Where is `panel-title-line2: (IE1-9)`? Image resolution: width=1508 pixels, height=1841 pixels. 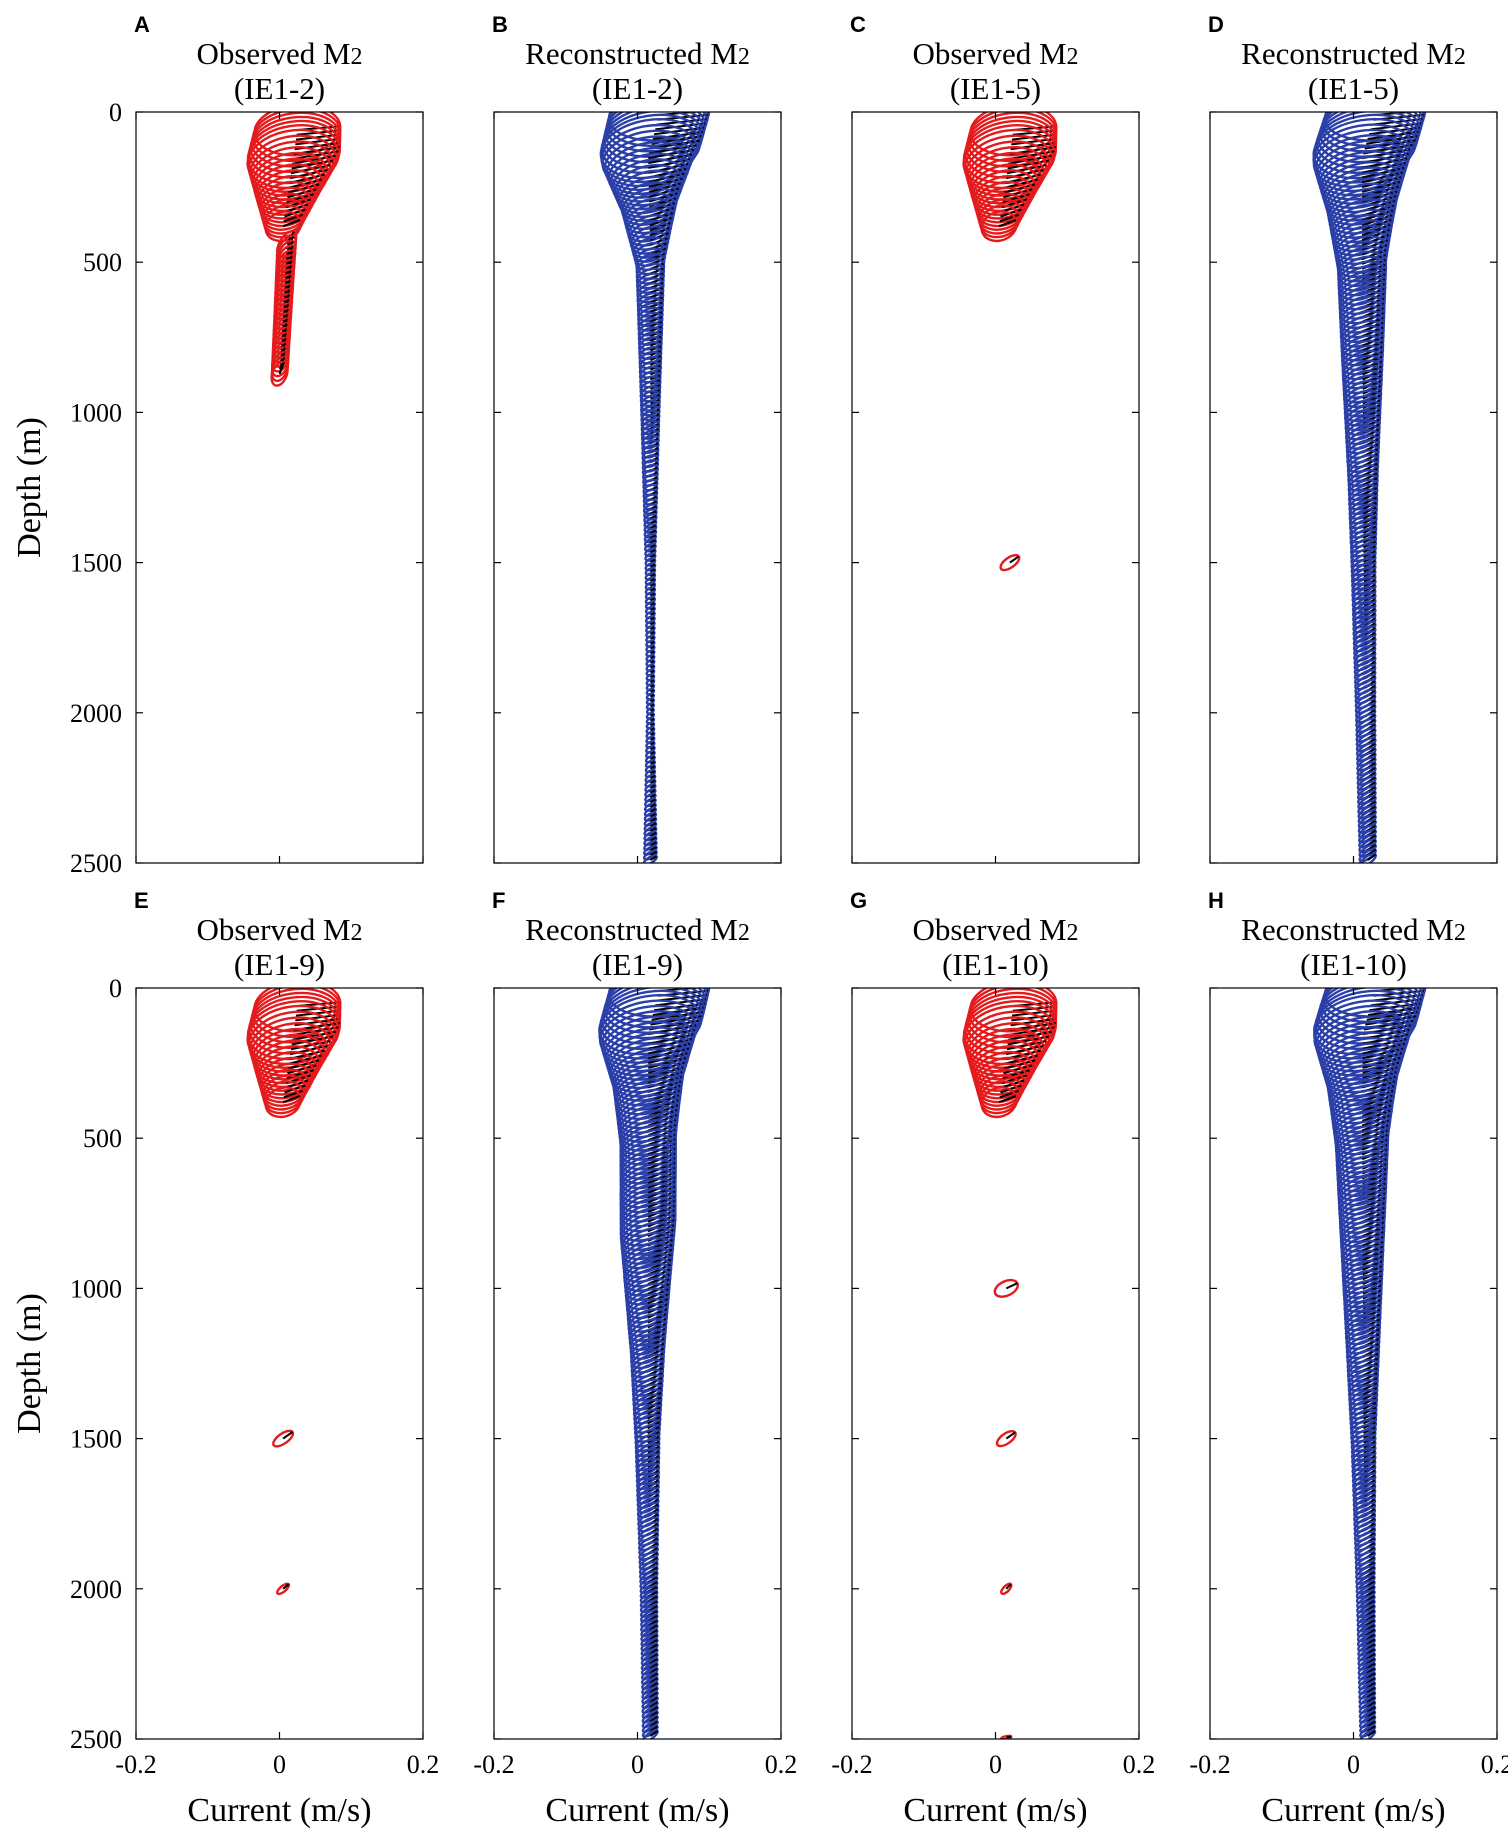
panel-title-line2: (IE1-9) is located at coordinates (279, 964).